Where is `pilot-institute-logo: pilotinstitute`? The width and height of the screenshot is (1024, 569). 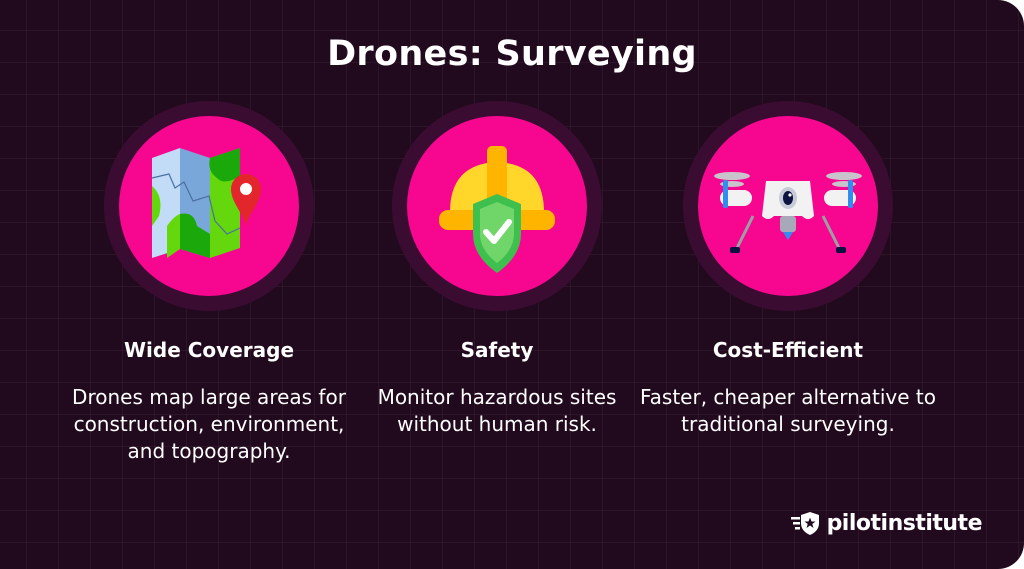 pilot-institute-logo: pilotinstitute is located at coordinates (886, 523).